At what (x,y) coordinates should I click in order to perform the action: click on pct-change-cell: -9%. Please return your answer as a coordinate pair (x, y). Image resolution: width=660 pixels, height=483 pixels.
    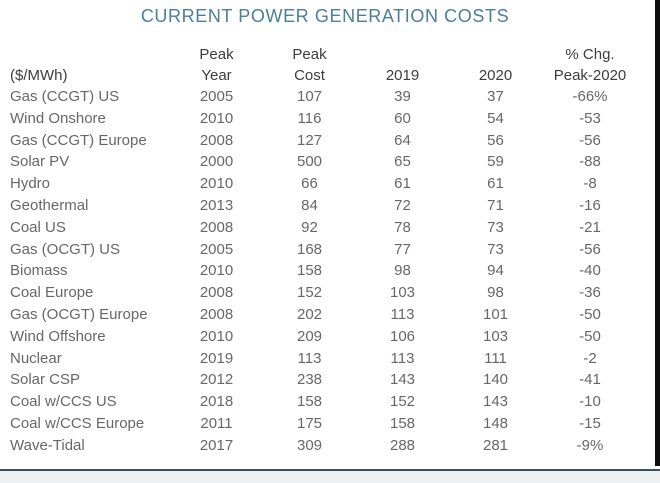
    Looking at the image, I should click on (590, 445).